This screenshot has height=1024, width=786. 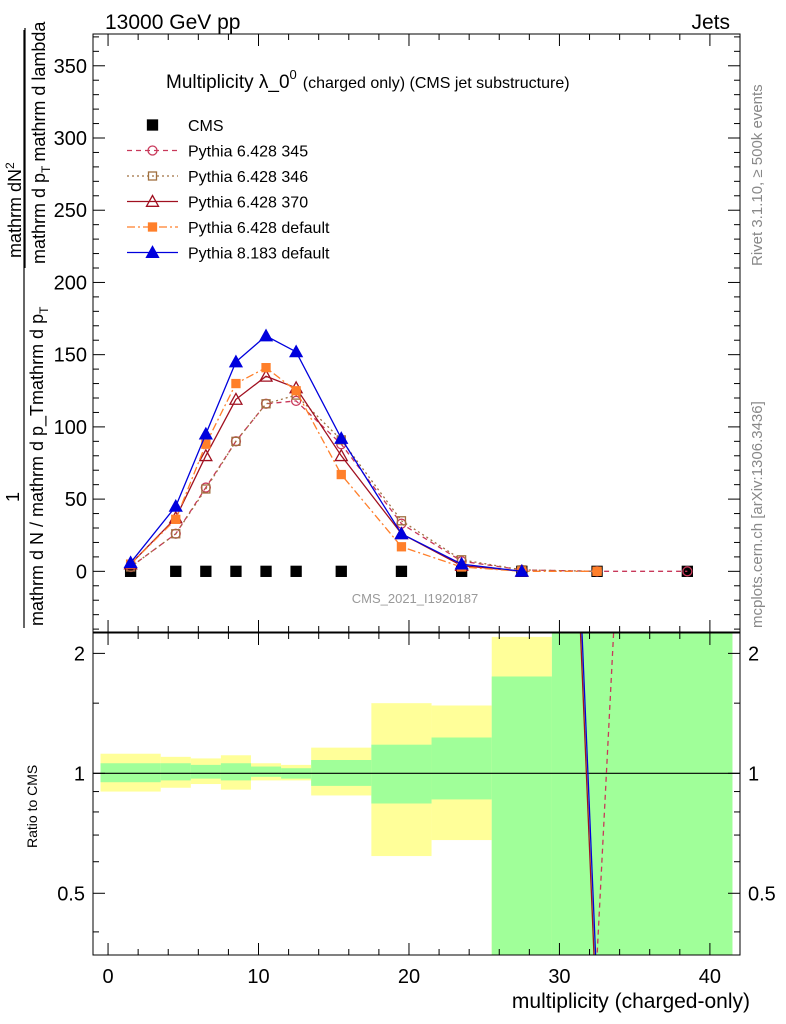 I want to click on ylabel-denominator-sub: T, so click(x=44, y=310).